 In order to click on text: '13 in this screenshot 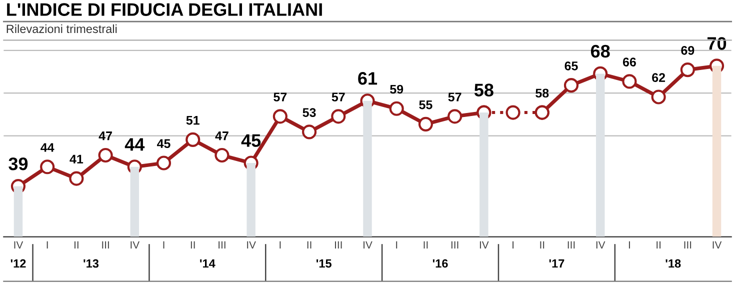, I will do `click(91, 263)`.